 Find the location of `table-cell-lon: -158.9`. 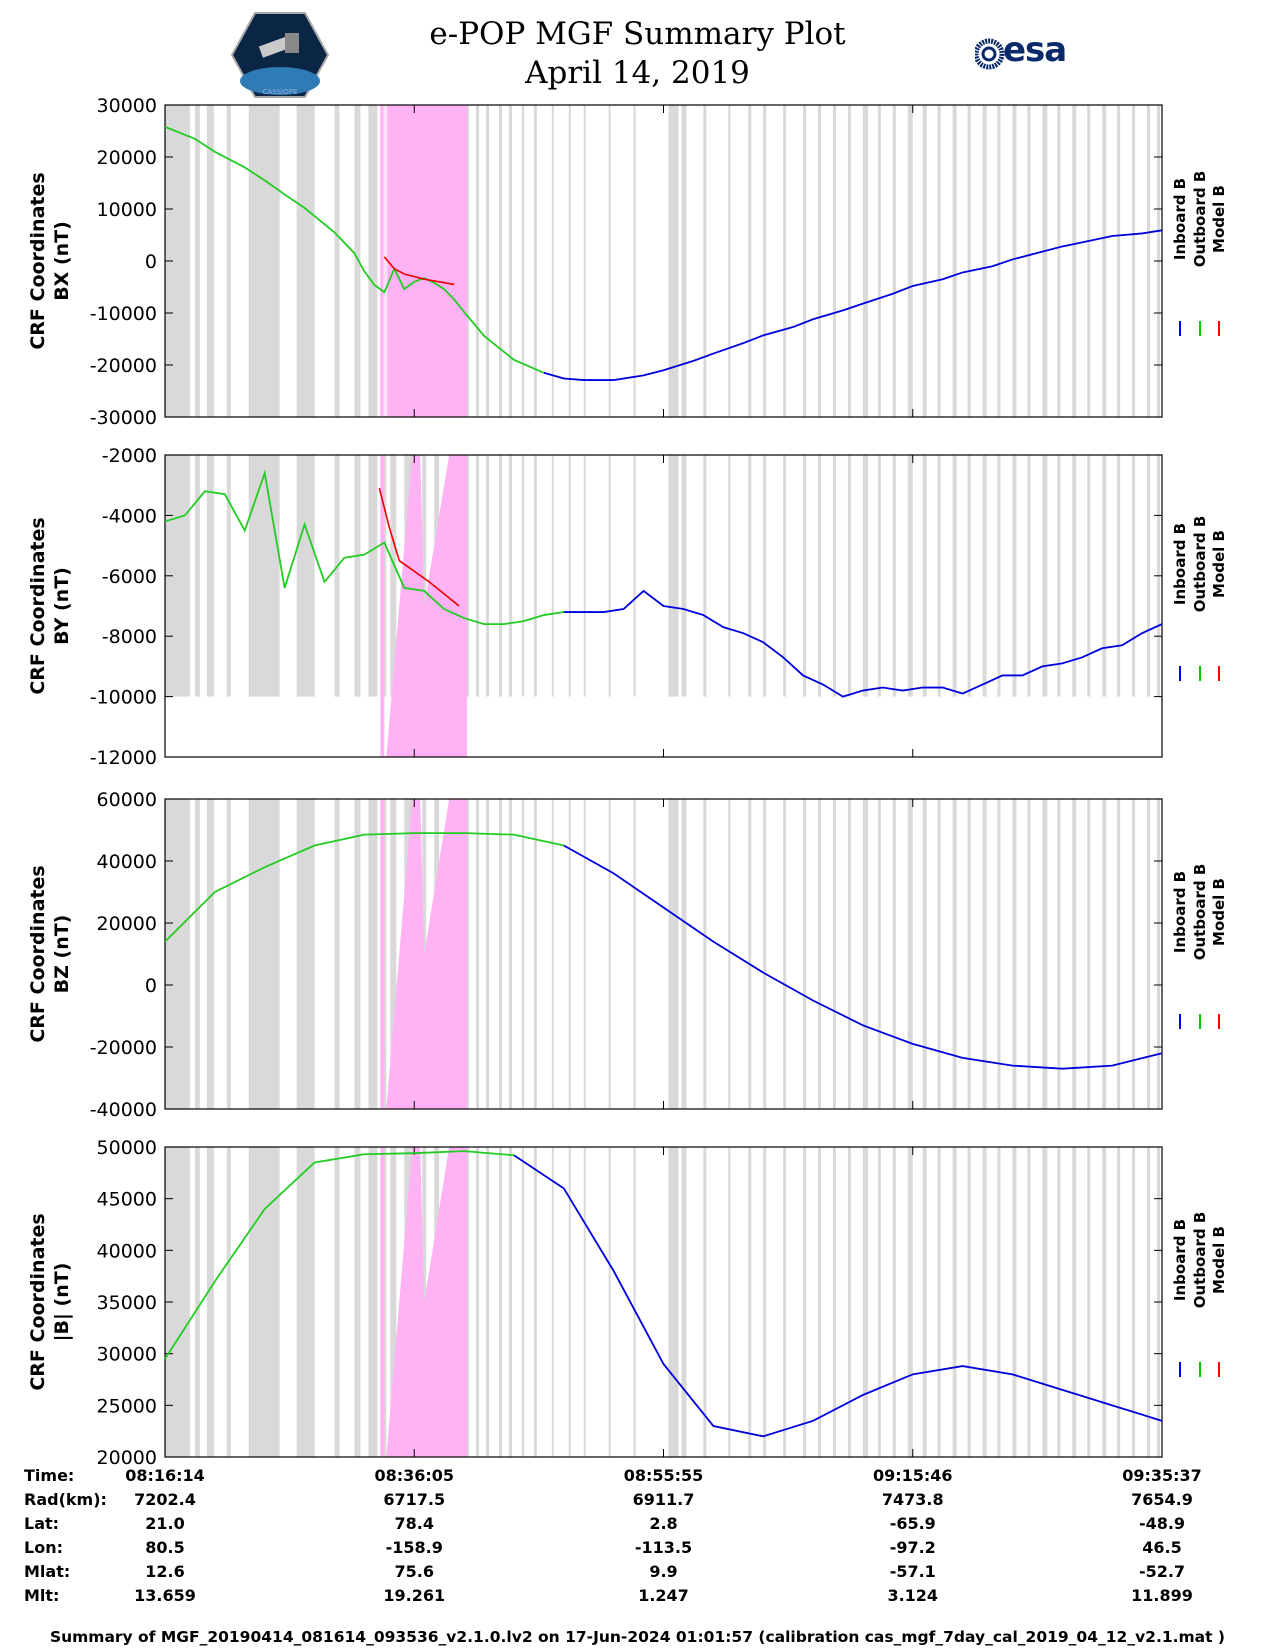

table-cell-lon: -158.9 is located at coordinates (414, 1547).